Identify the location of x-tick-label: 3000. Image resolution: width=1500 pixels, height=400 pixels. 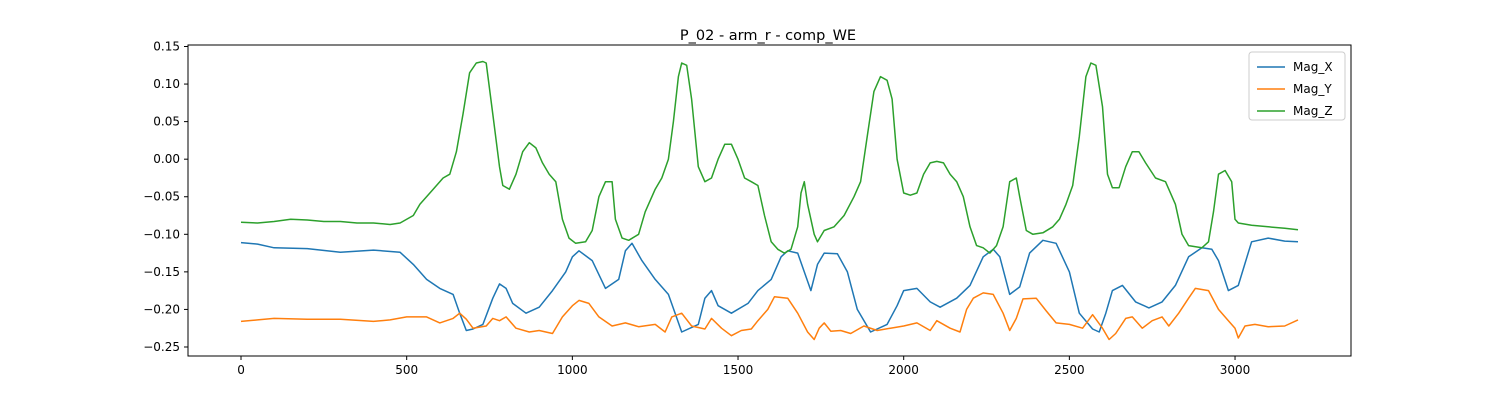
(1235, 370).